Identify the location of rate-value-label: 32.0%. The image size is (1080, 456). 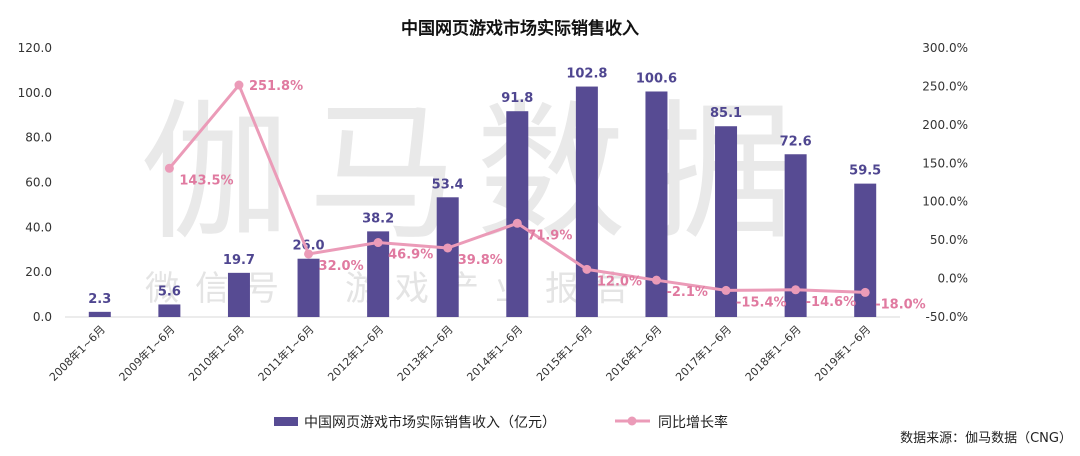
(341, 266).